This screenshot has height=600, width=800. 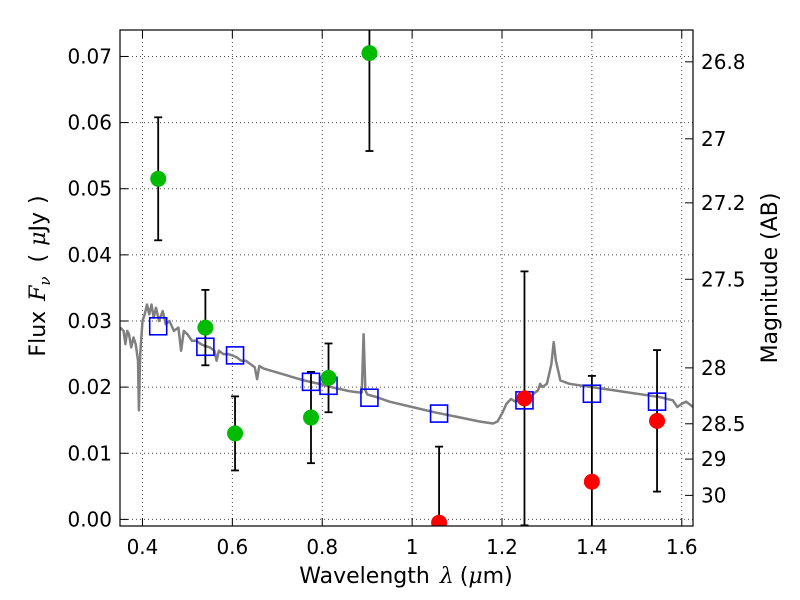 I want to click on magnitude-tick-label: 27.2, so click(x=723, y=203).